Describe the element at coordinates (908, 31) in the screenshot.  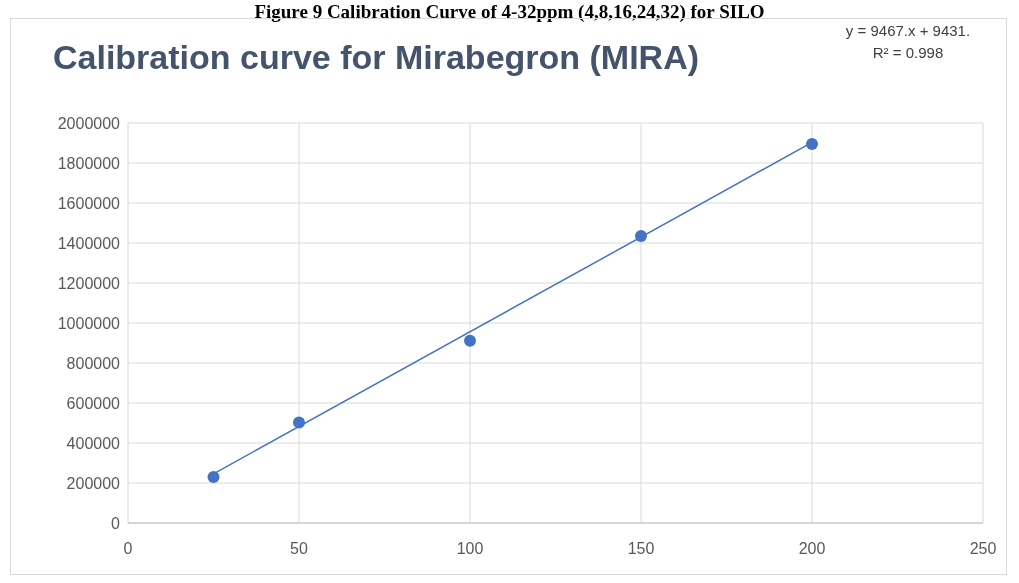
I see `text: y = 9467.x + 9431.` at that location.